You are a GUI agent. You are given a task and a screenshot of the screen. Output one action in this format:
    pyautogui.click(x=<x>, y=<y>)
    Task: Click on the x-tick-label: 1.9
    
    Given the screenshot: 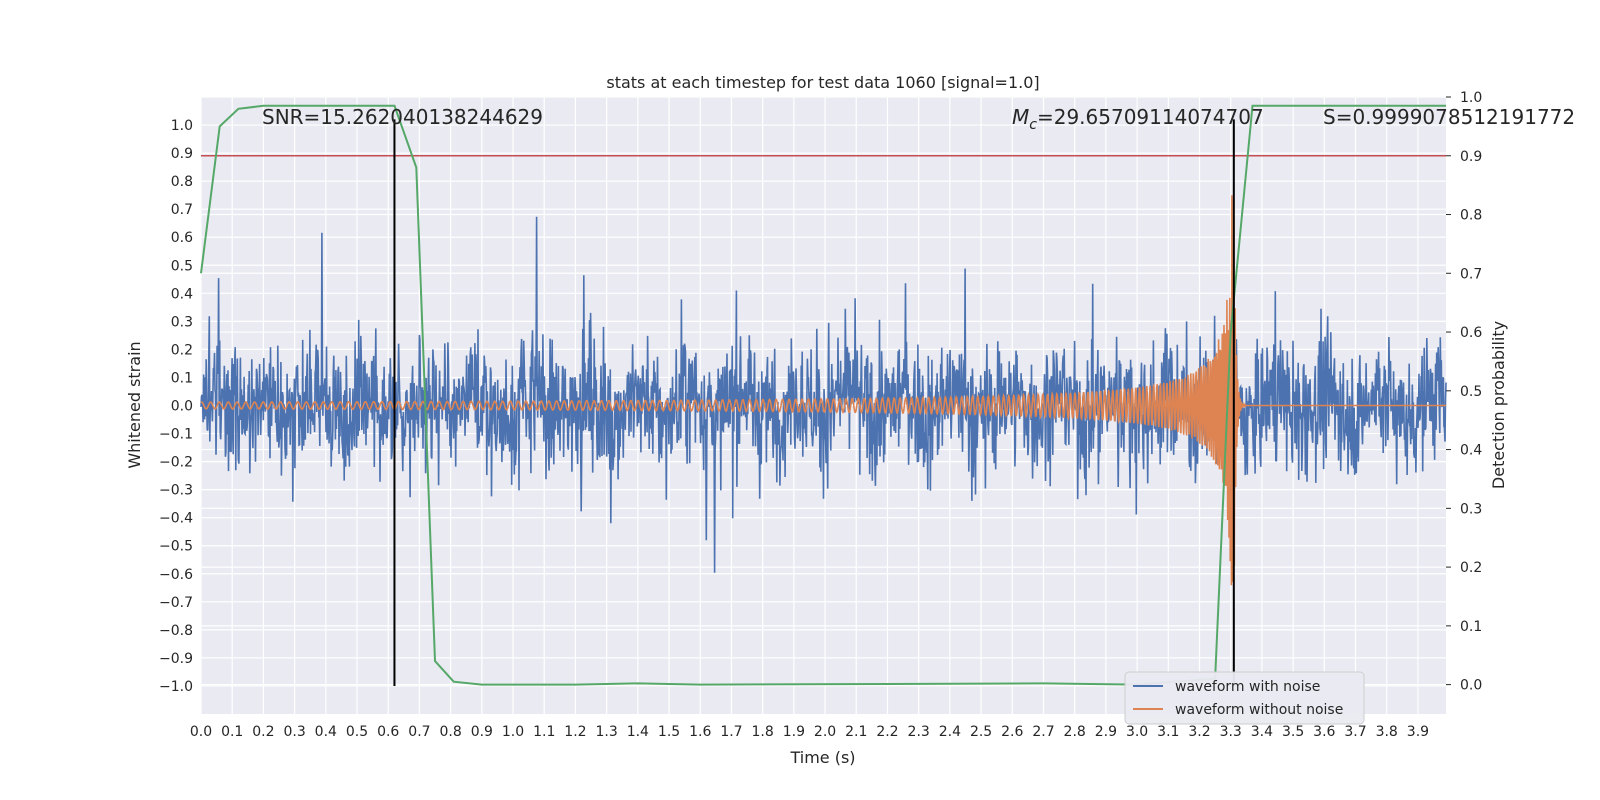 What is the action you would take?
    pyautogui.click(x=794, y=732)
    